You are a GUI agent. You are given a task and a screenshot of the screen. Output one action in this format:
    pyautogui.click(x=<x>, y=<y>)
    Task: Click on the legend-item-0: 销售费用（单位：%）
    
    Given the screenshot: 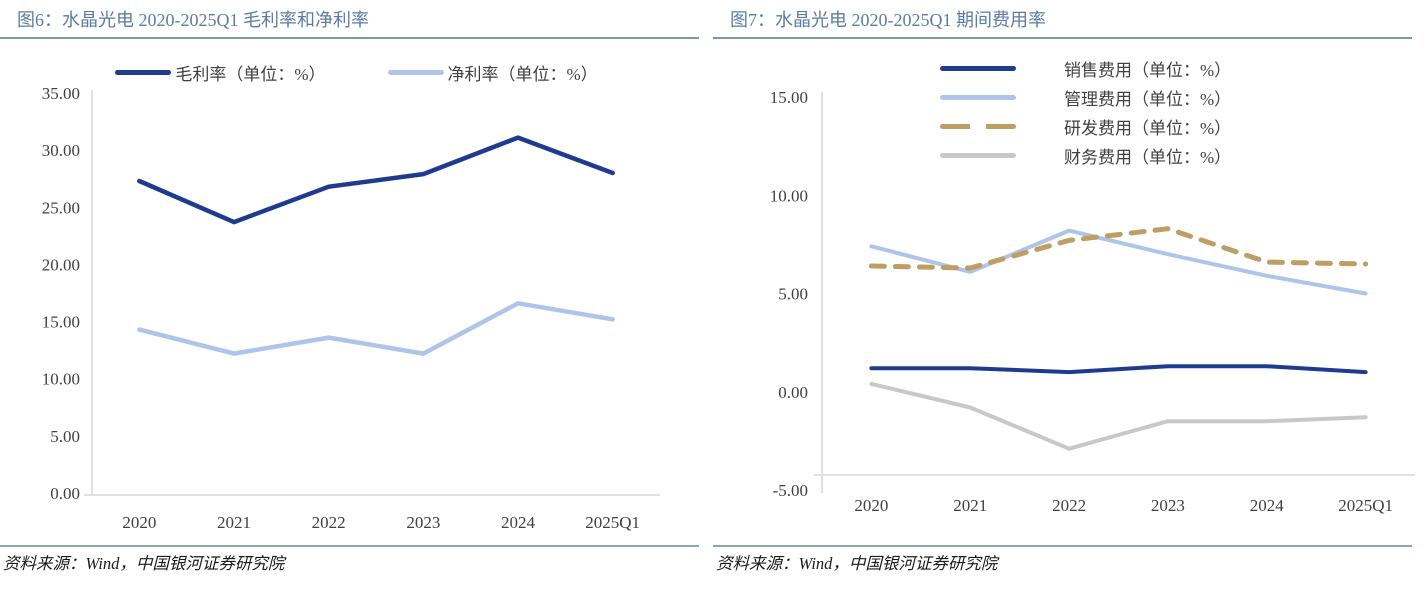 What is the action you would take?
    pyautogui.click(x=1085, y=68)
    